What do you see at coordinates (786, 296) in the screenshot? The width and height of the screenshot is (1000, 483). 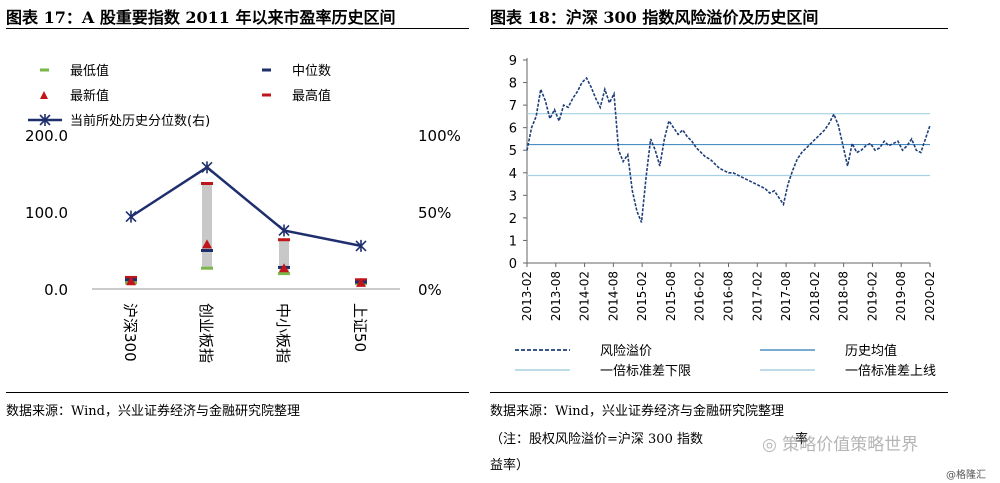 I see `x-tick-label: 2017-08` at bounding box center [786, 296].